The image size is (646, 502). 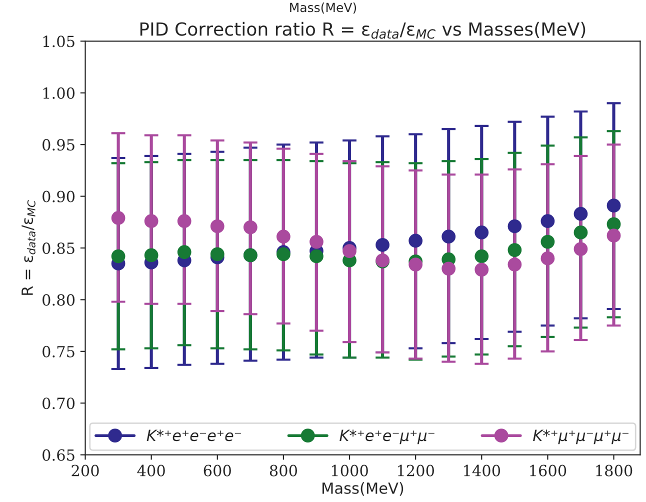 I want to click on y-tick-label: 0.90, so click(x=58, y=196).